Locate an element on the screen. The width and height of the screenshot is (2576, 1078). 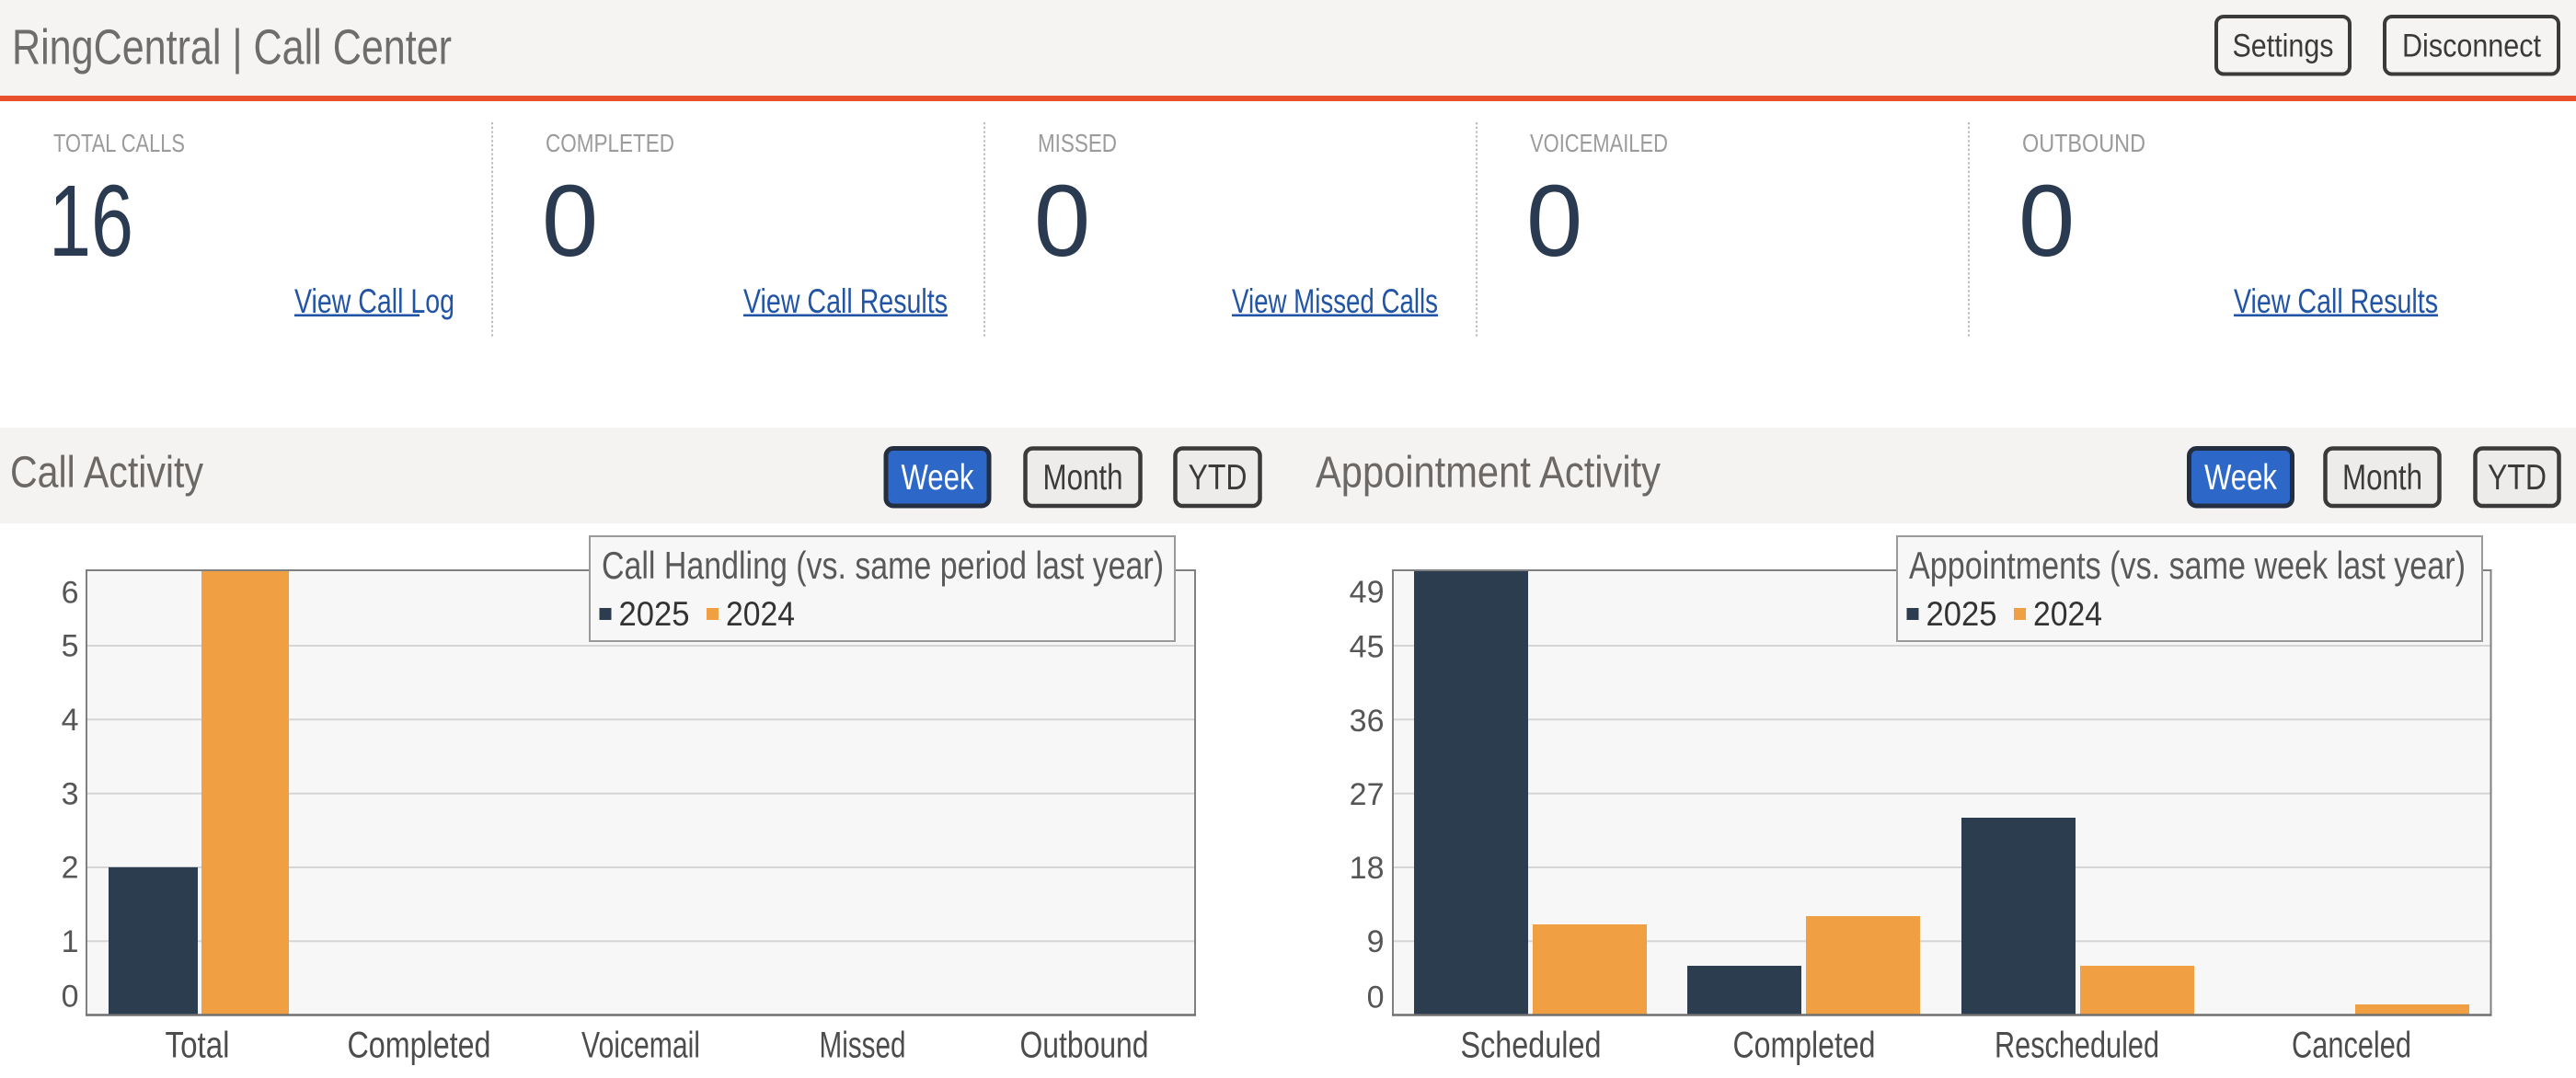
svg-text: Voicemail is located at coordinates (640, 1046).